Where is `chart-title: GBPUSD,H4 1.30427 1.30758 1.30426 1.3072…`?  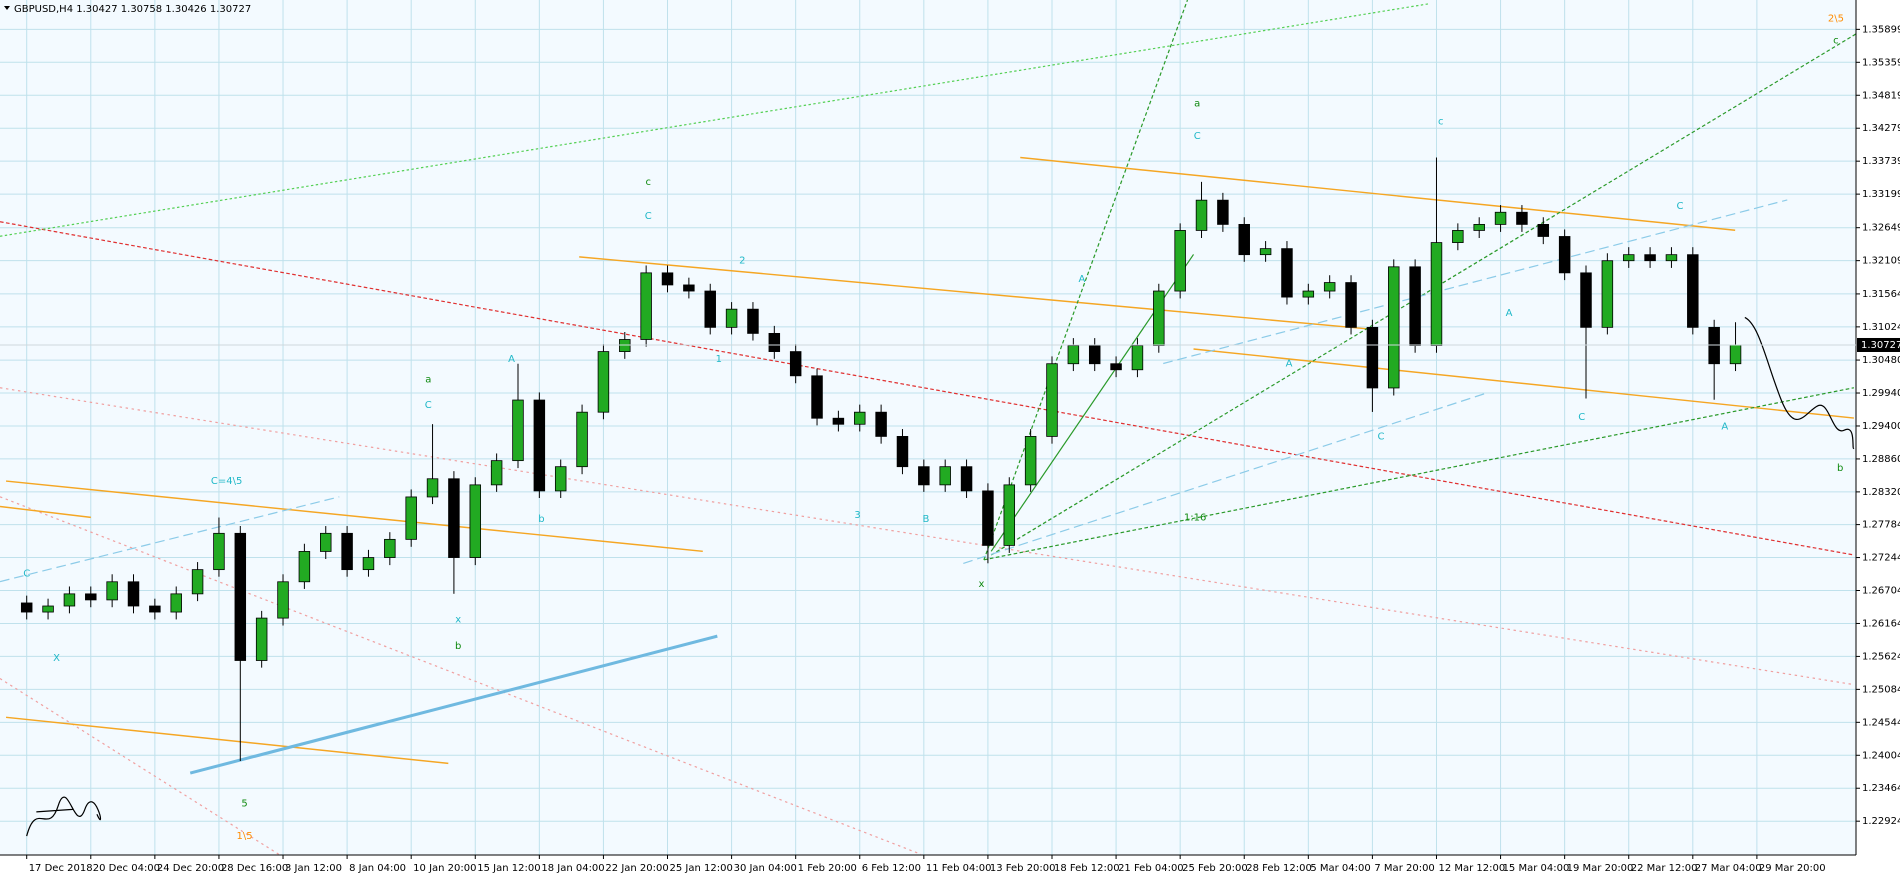
chart-title: GBPUSD,H4 1.30427 1.30758 1.30426 1.3072… is located at coordinates (132, 9).